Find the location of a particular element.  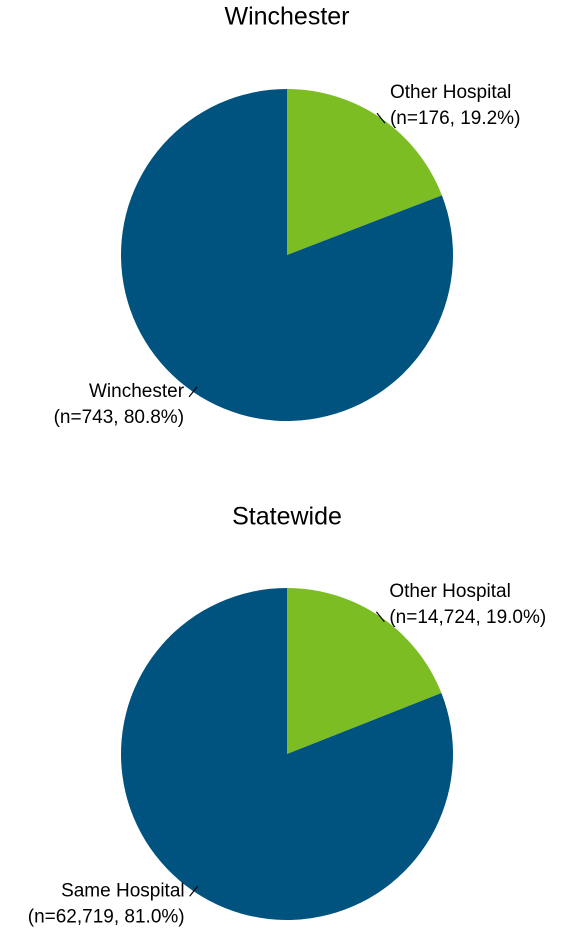

slice-value-label: (n=62,719, 81.0%) is located at coordinates (106, 916).